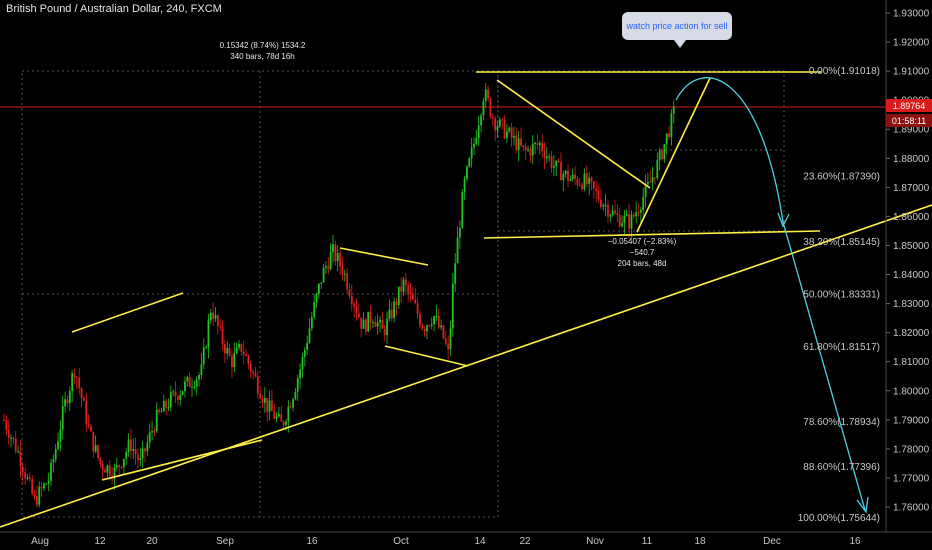 The width and height of the screenshot is (932, 550). Describe the element at coordinates (911, 72) in the screenshot. I see `price-tick-label: 1.91000` at that location.